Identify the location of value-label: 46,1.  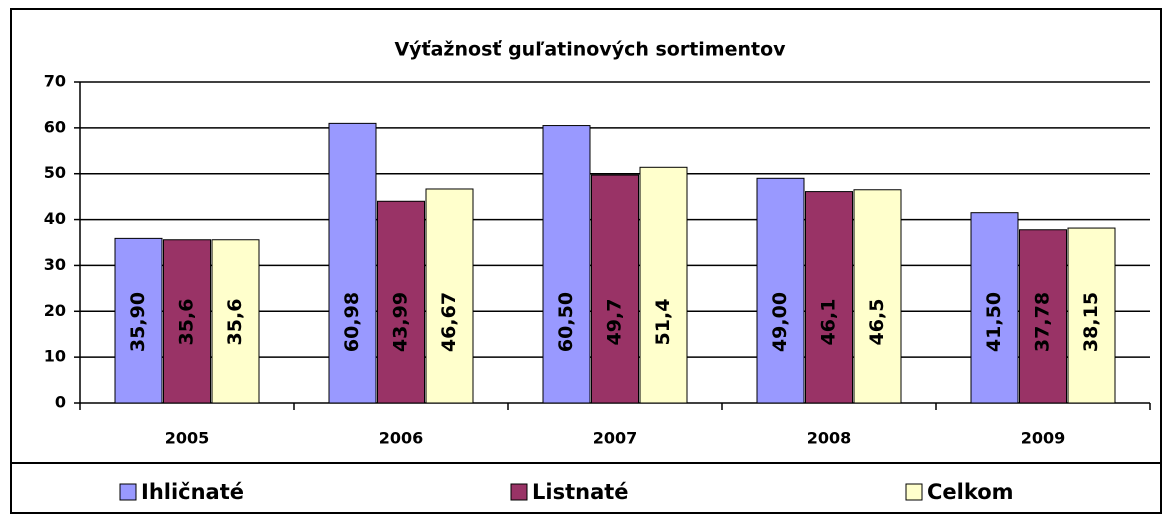
(829, 322).